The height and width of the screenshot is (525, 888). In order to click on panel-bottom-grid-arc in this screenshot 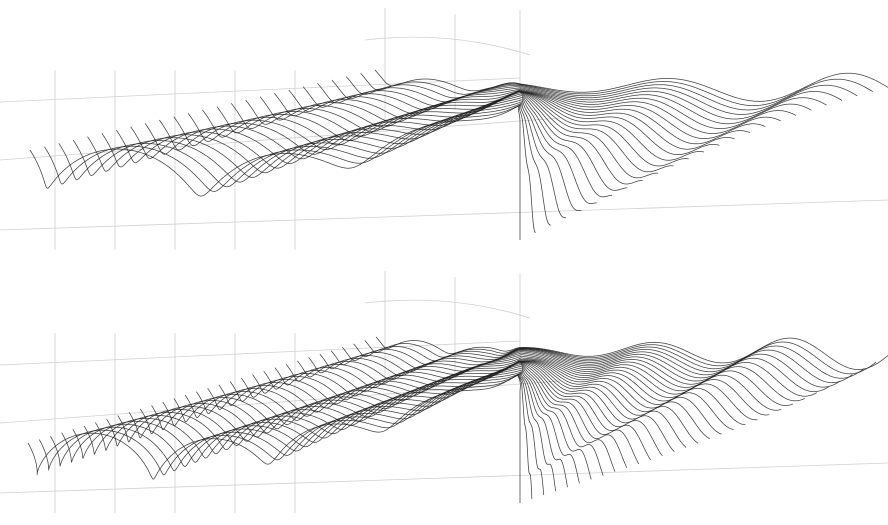, I will do `click(447, 309)`.